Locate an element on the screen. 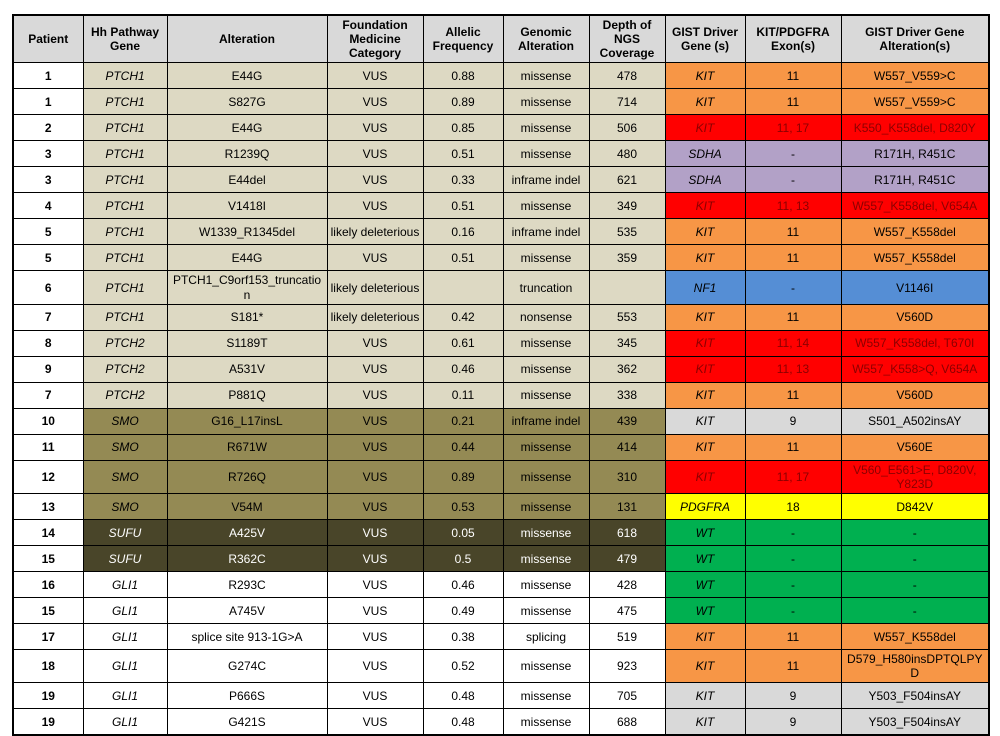  col-header-exons: KIT/PDGFRA Exon(s) is located at coordinates (793, 39).